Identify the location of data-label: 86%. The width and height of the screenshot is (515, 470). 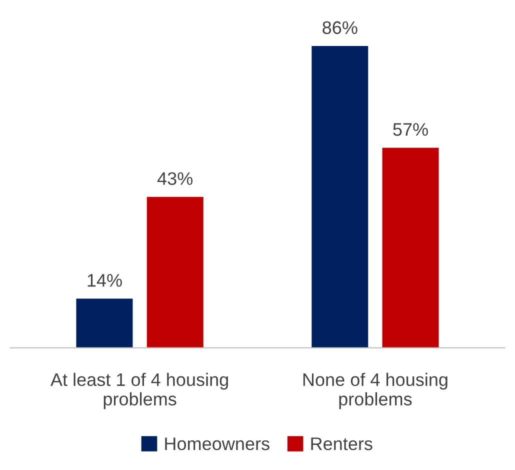
(340, 27).